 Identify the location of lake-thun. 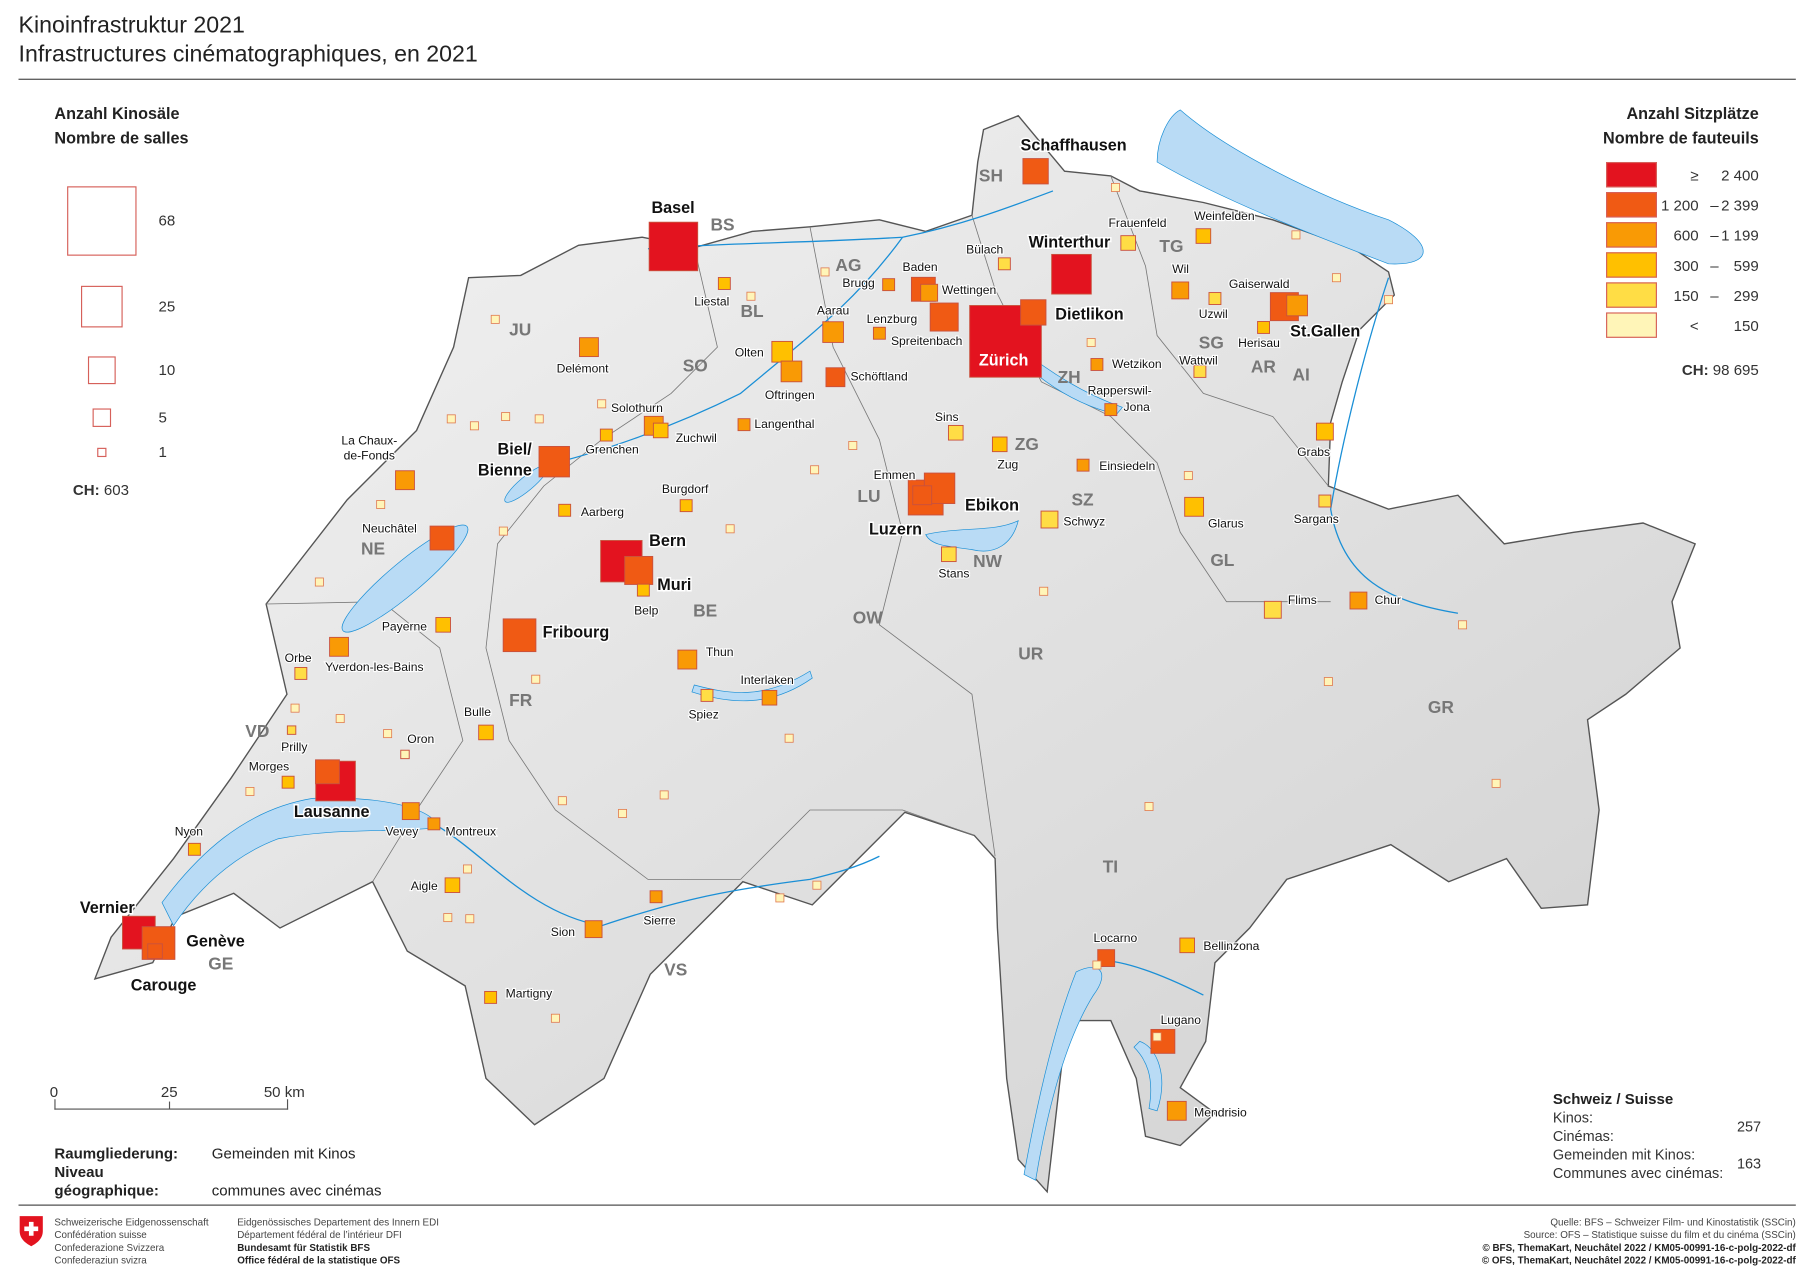
(752, 686).